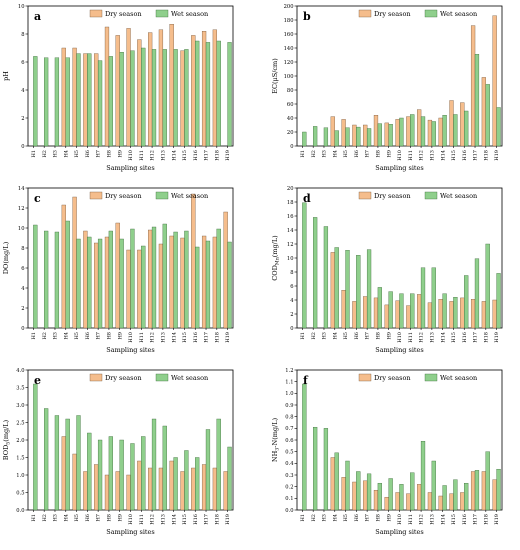  Describe the element at coordinates (433, 485) in the screenshot. I see `bar-wet-H13` at that location.